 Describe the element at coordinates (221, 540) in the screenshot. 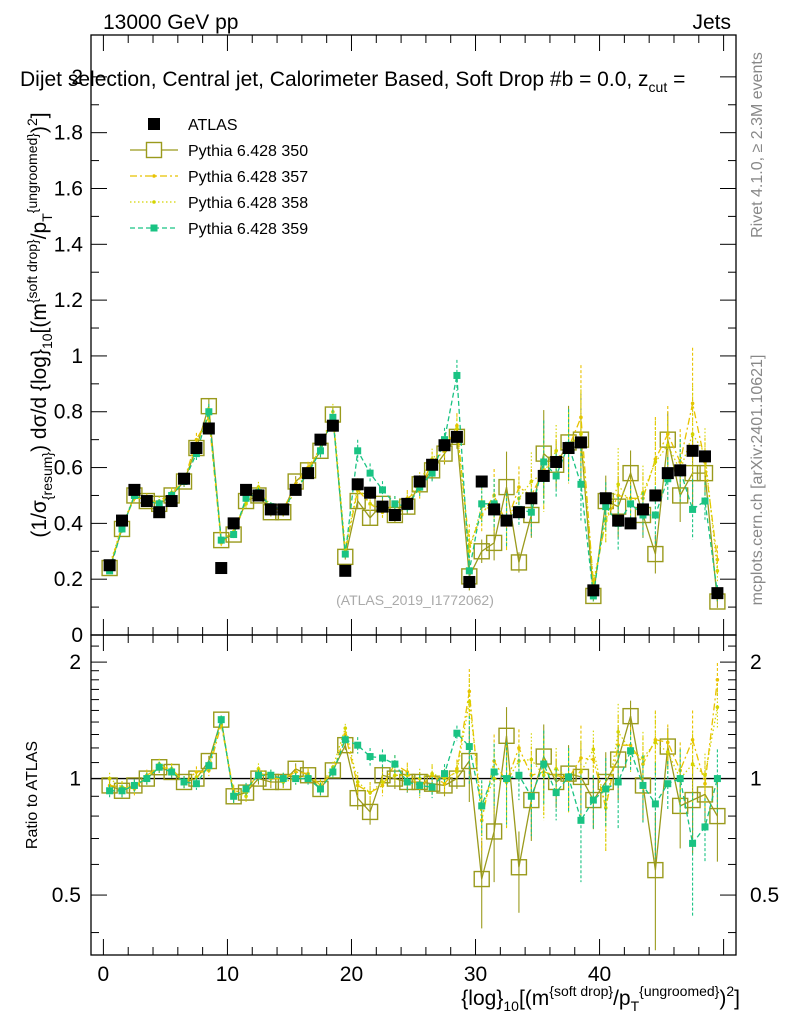

I see `main-pythia-6-428-350-point` at that location.